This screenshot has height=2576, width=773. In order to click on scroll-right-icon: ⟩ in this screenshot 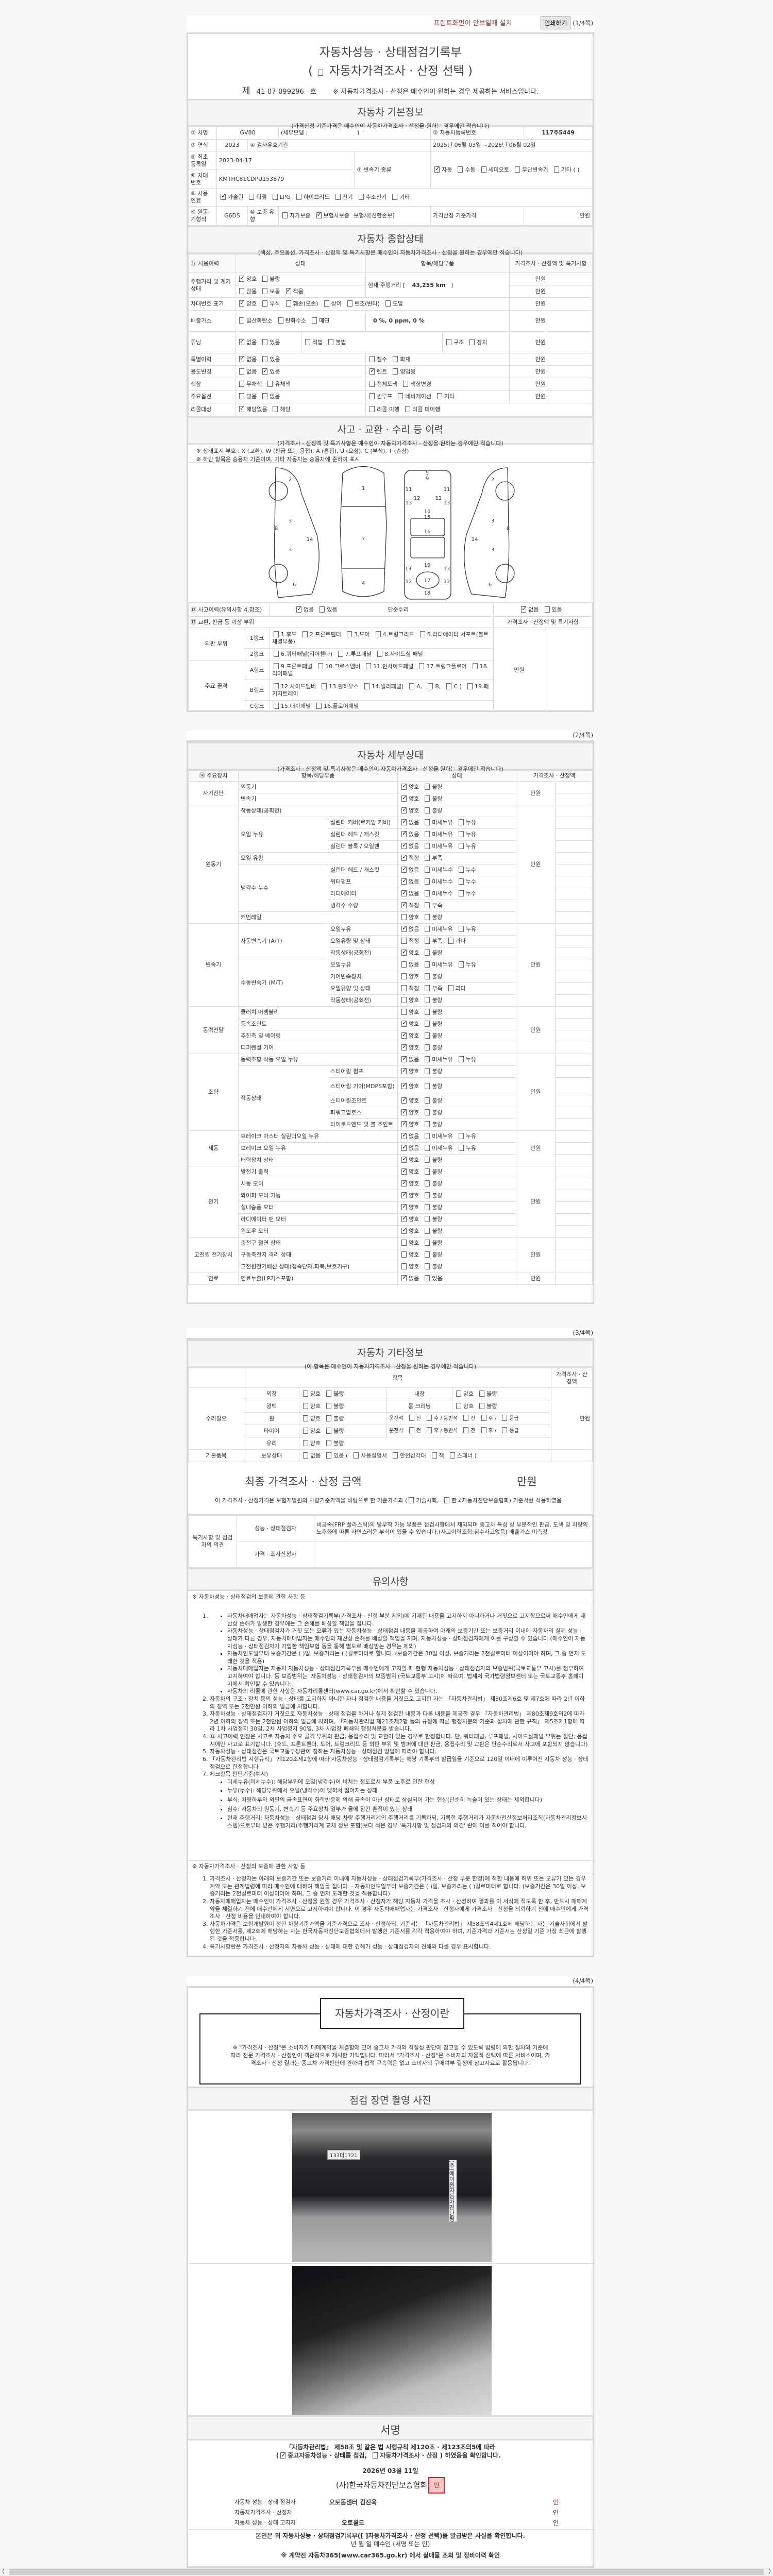, I will do `click(769, 2571)`.